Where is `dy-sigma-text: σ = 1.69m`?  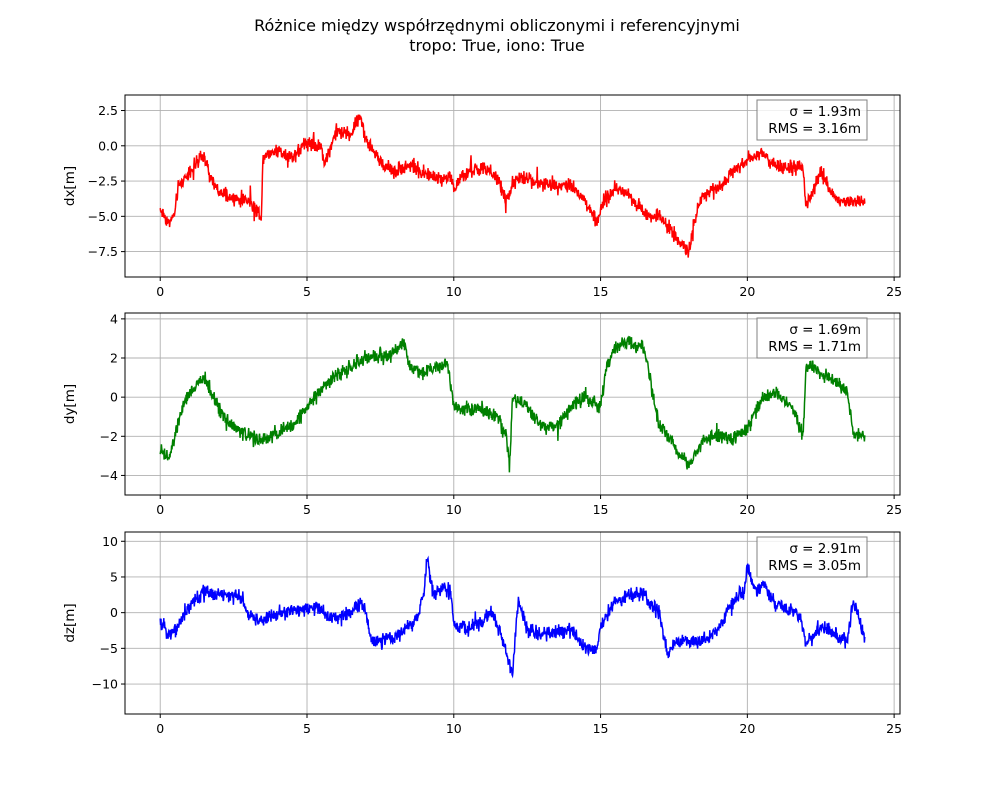 dy-sigma-text: σ = 1.69m is located at coordinates (825, 330).